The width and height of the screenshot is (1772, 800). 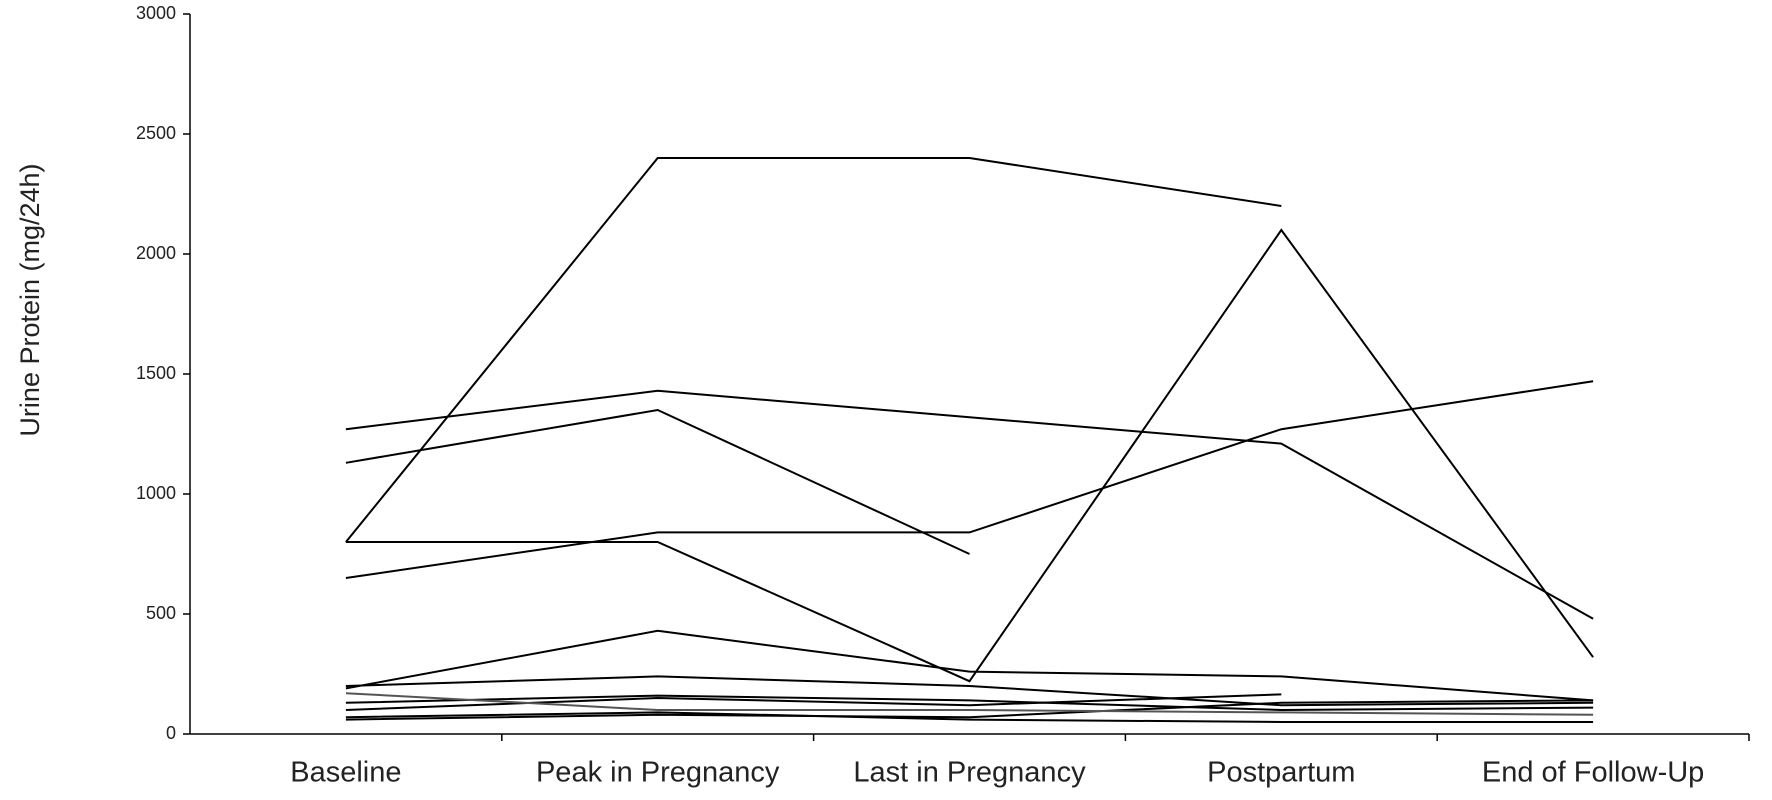 What do you see at coordinates (969, 773) in the screenshot?
I see `x-tick-label: Last in Pregnancy` at bounding box center [969, 773].